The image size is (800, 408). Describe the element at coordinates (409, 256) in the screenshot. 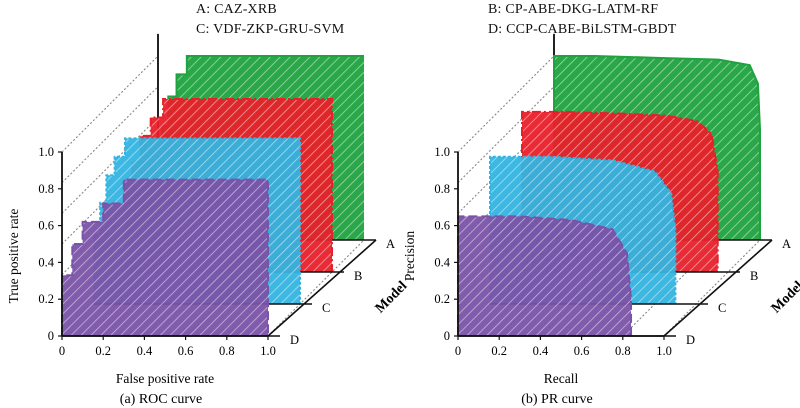

I see `y-axis-label: Precision` at that location.